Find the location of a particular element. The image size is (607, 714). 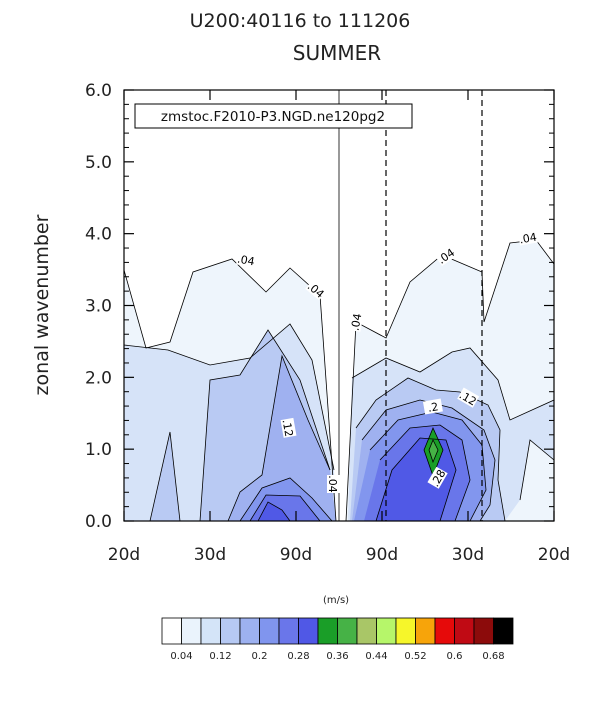

y-tick-label: 6.0 is located at coordinates (98, 91).